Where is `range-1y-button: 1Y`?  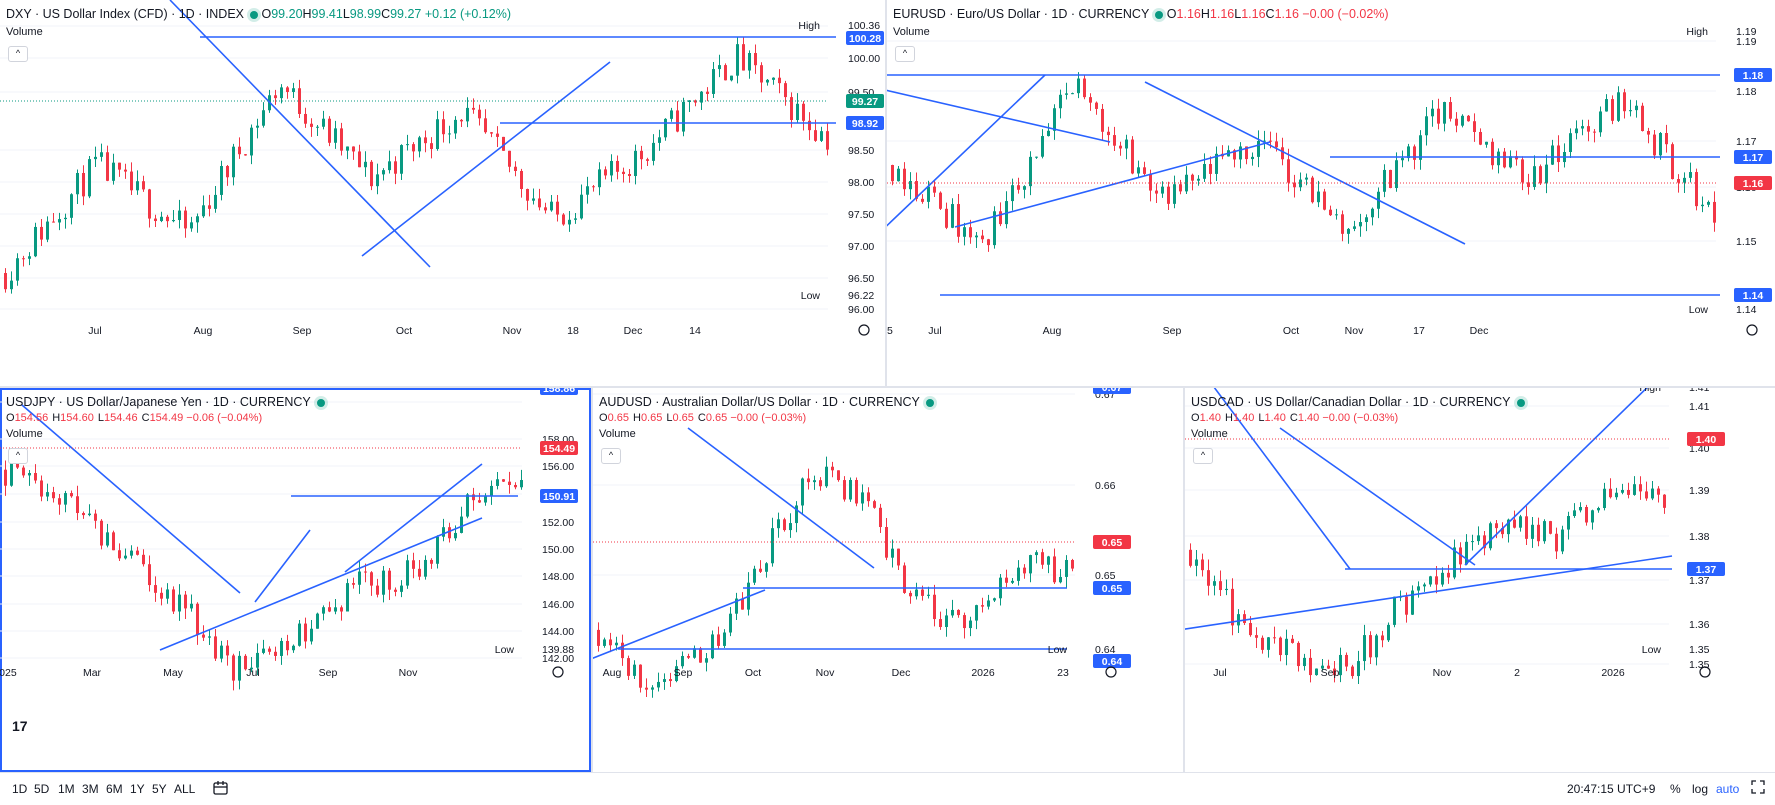 range-1y-button: 1Y is located at coordinates (137, 789).